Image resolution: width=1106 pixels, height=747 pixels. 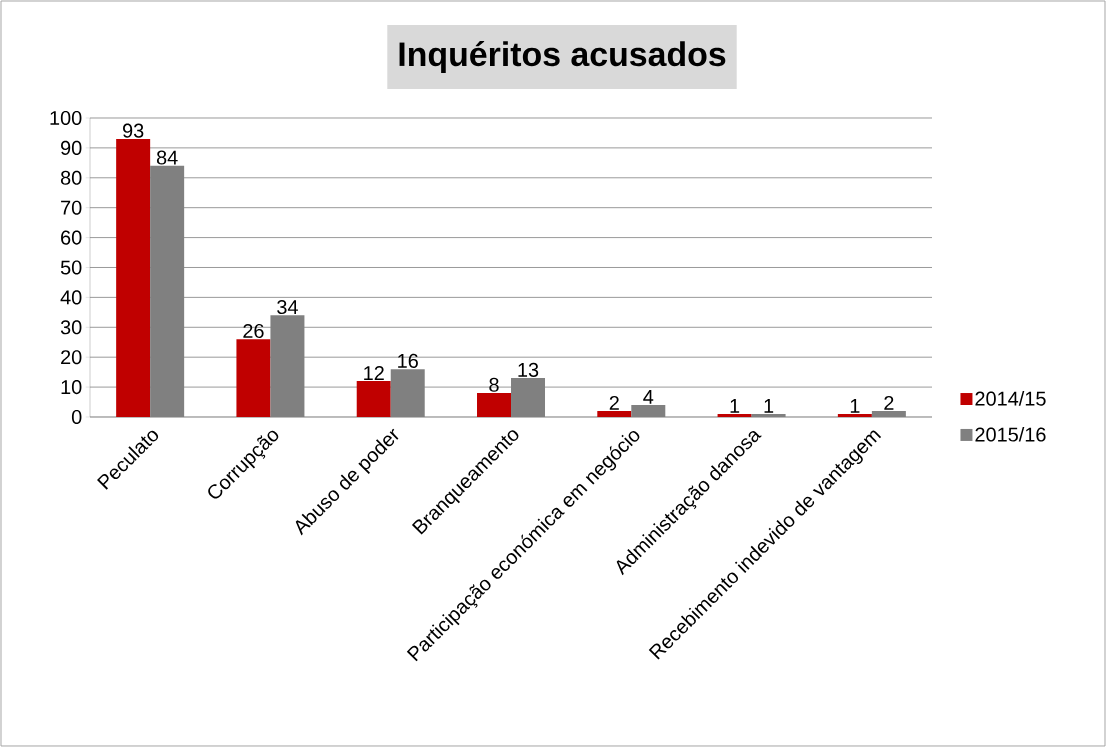 I want to click on data-label: 13, so click(x=528, y=369).